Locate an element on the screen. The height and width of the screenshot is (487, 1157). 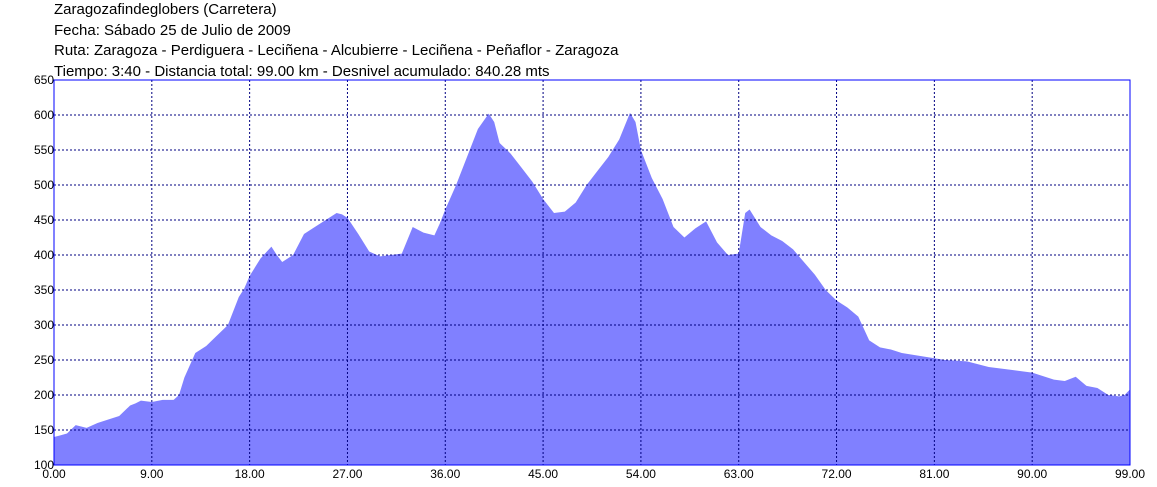
y-tick-label: 550 is located at coordinates (44, 150).